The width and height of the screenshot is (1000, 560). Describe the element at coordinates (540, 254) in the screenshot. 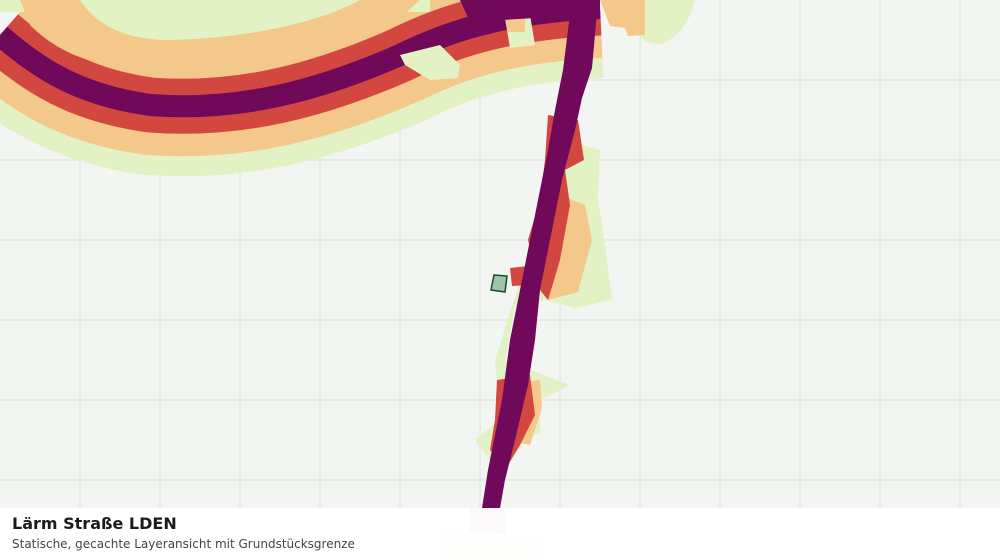

I see `noise-band-4-vertical` at that location.